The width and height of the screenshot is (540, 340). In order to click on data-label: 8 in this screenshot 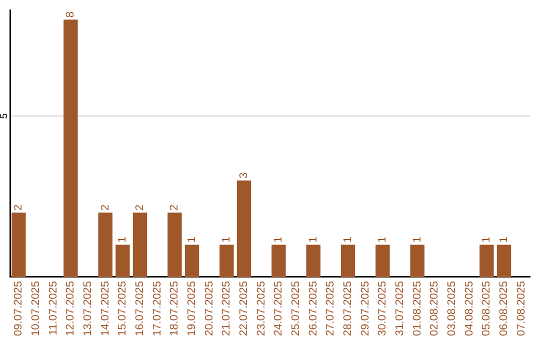, I will do `click(70, 15)`.